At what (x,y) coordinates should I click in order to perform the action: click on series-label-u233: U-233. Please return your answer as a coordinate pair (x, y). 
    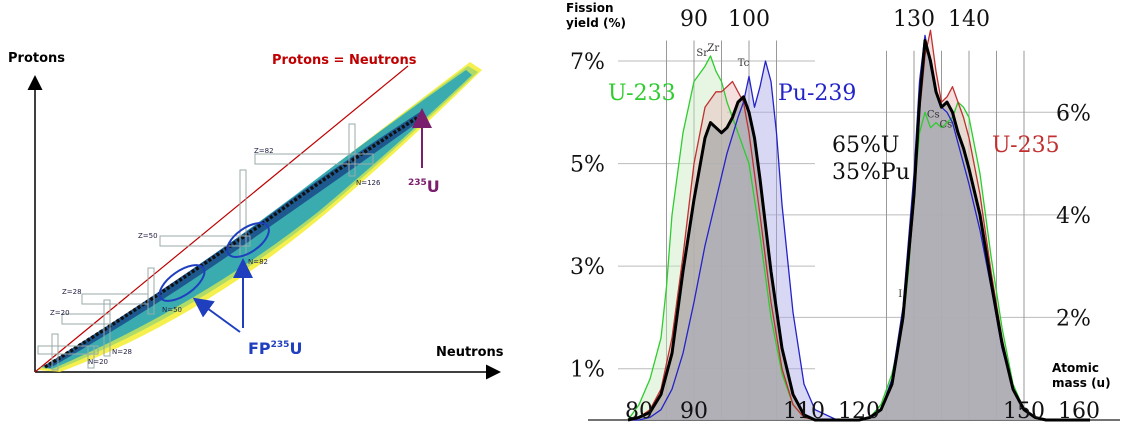
    Looking at the image, I should click on (642, 93).